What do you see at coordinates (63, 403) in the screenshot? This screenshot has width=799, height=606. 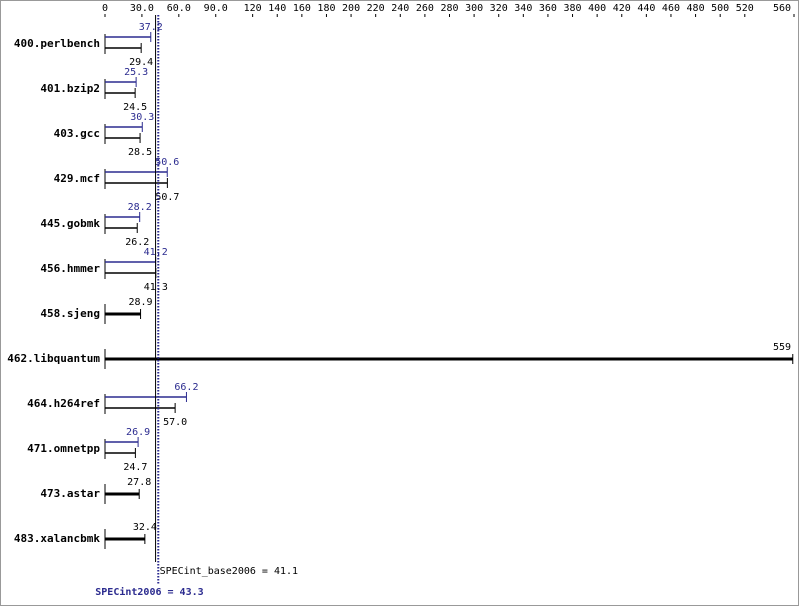 I see `category-label: 464.h264ref` at bounding box center [63, 403].